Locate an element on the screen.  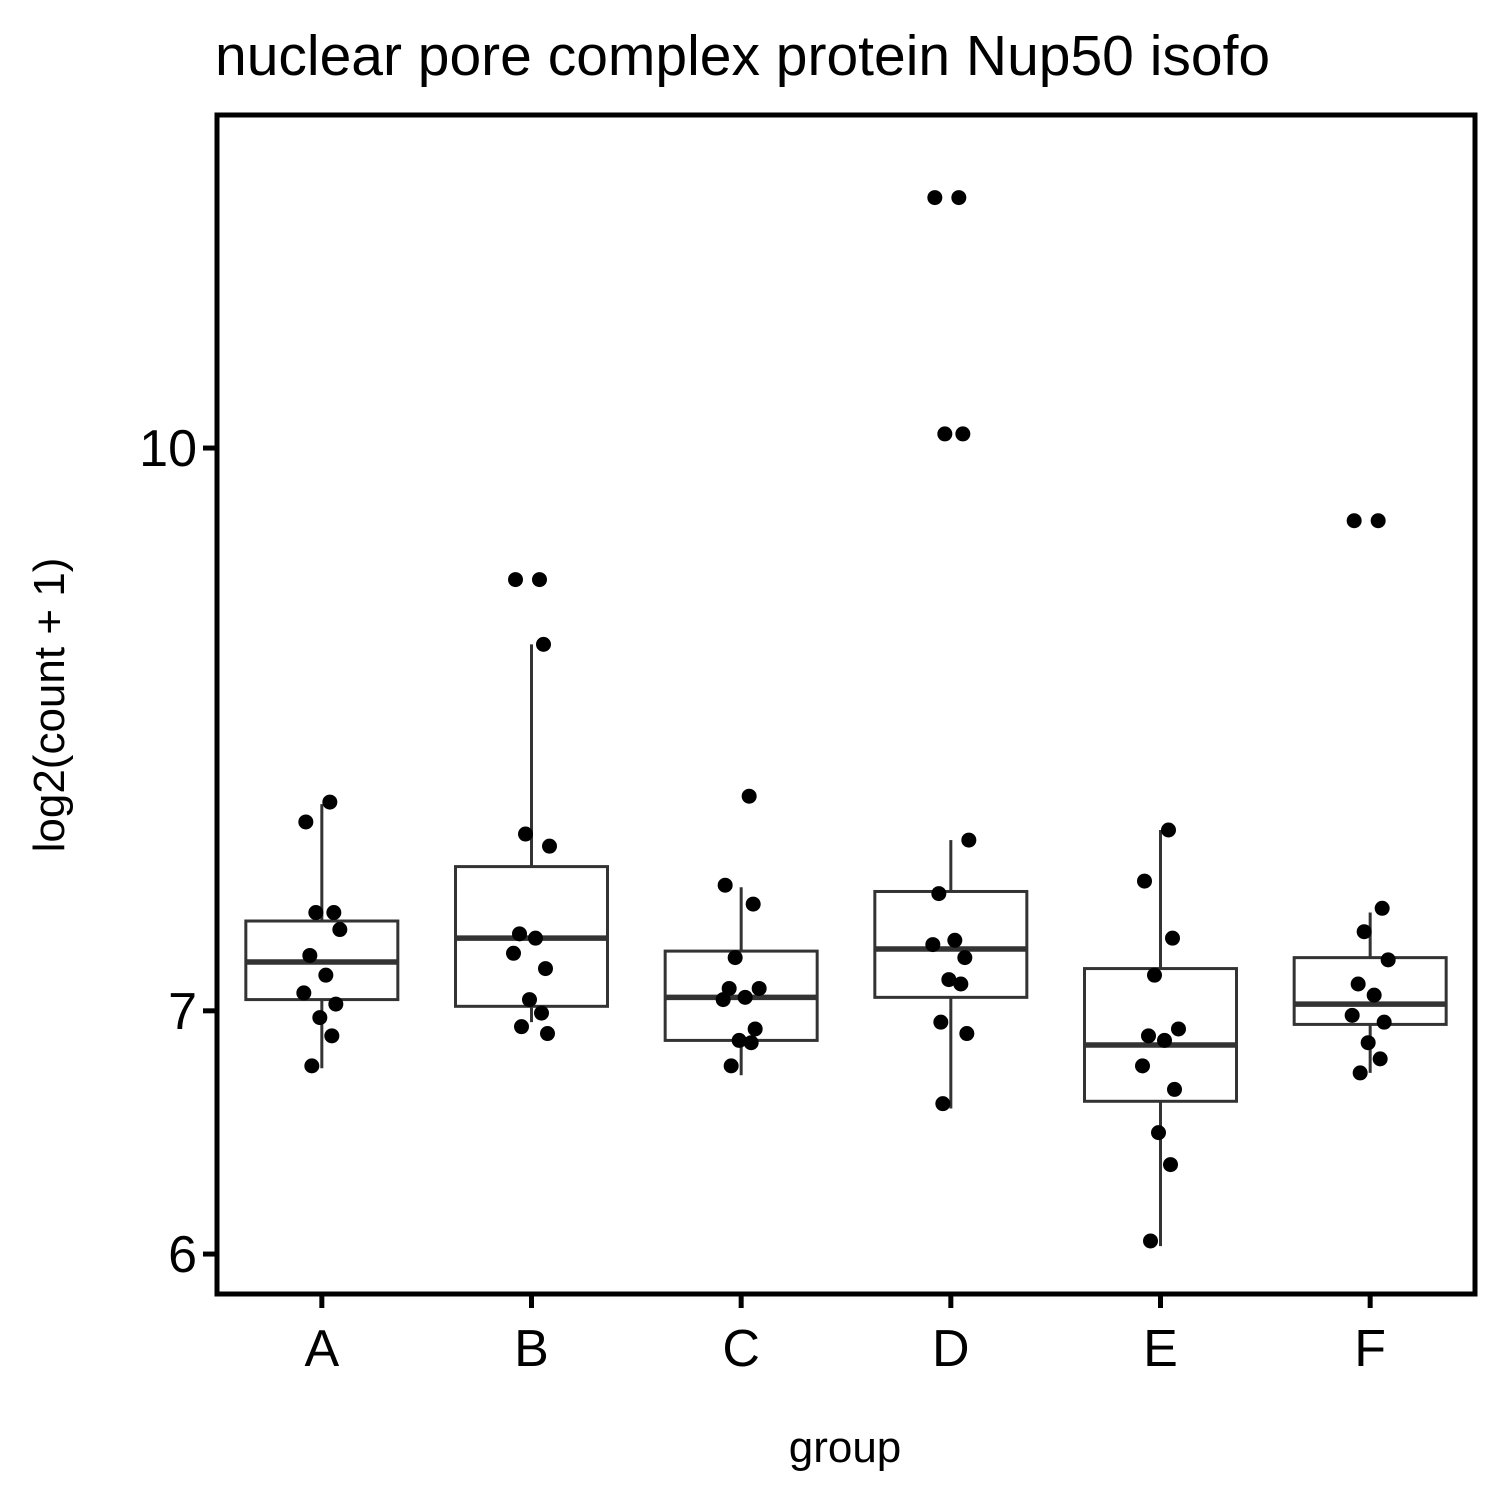
x-axis: A B C D E F is located at coordinates (845, 1336).